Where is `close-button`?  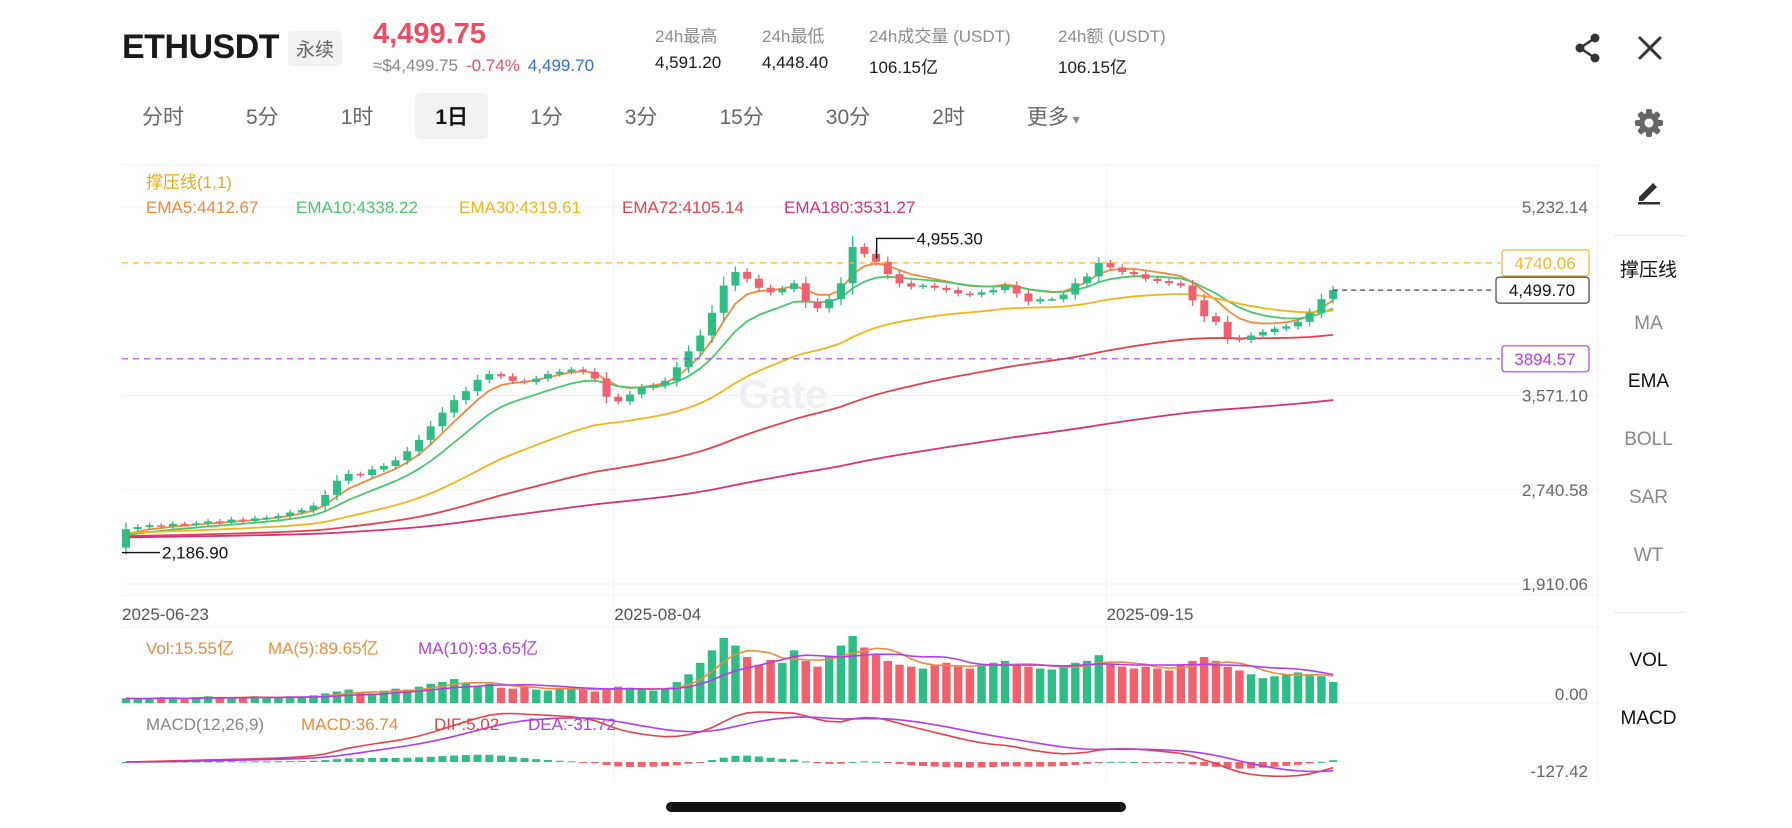
close-button is located at coordinates (1650, 48).